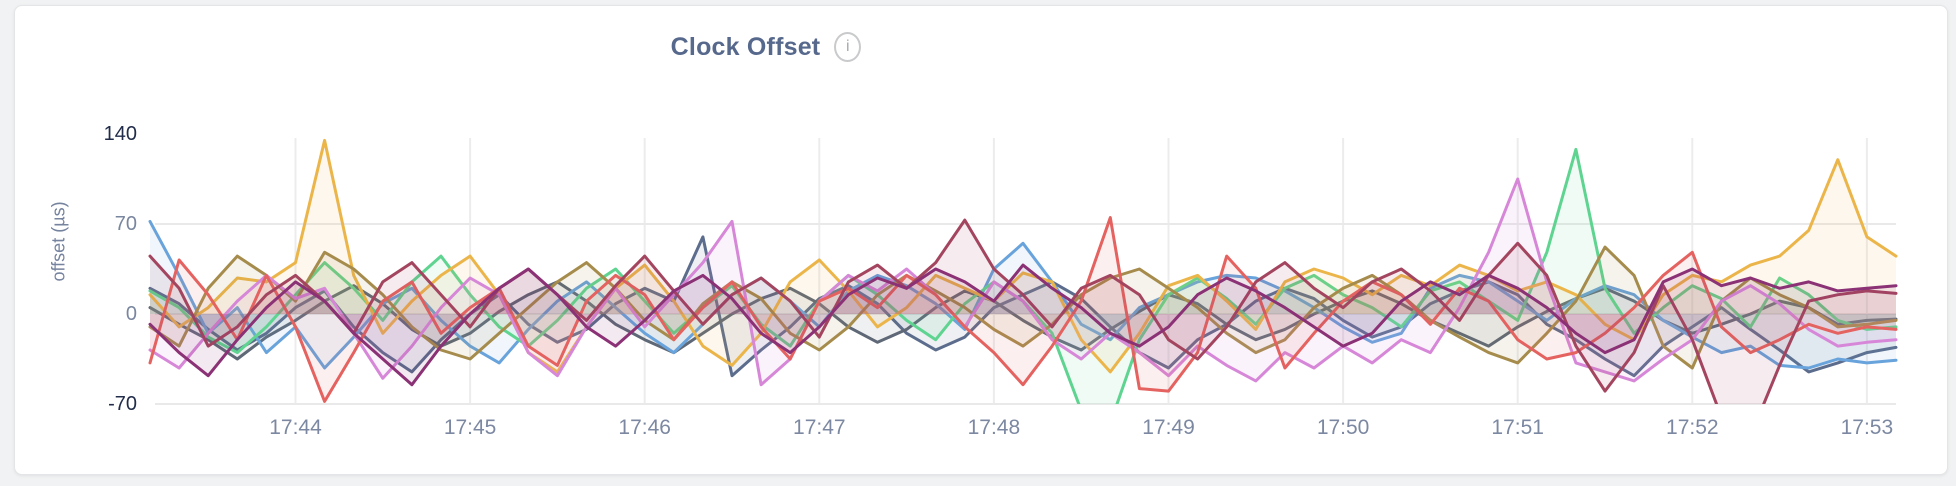 The image size is (1956, 486). What do you see at coordinates (1168, 427) in the screenshot?
I see `x-tick-label-1749: 17:49` at bounding box center [1168, 427].